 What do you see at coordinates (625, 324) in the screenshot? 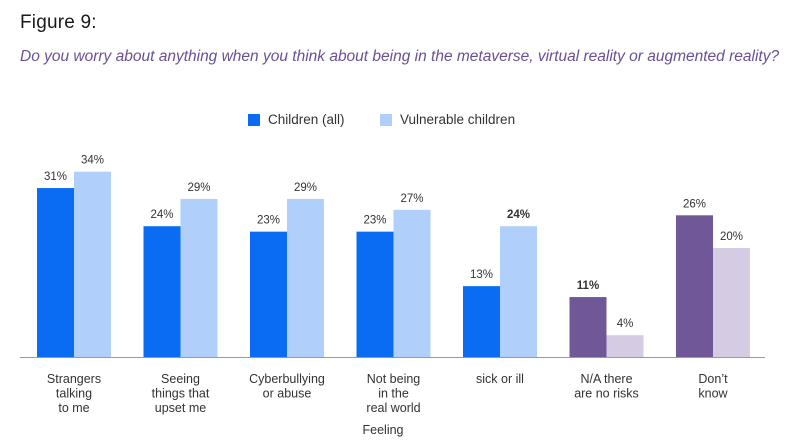
I see `data-label-vulnerable-5: 4%` at bounding box center [625, 324].